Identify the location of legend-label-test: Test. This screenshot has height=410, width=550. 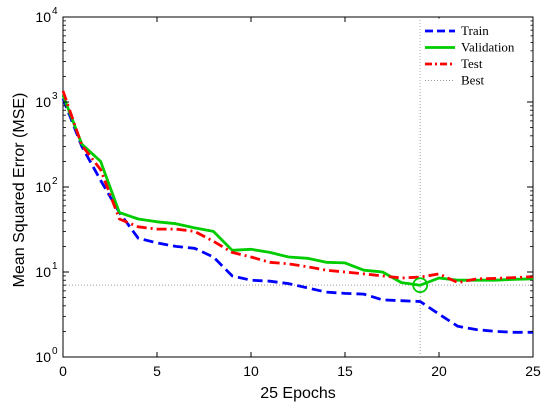
(472, 63).